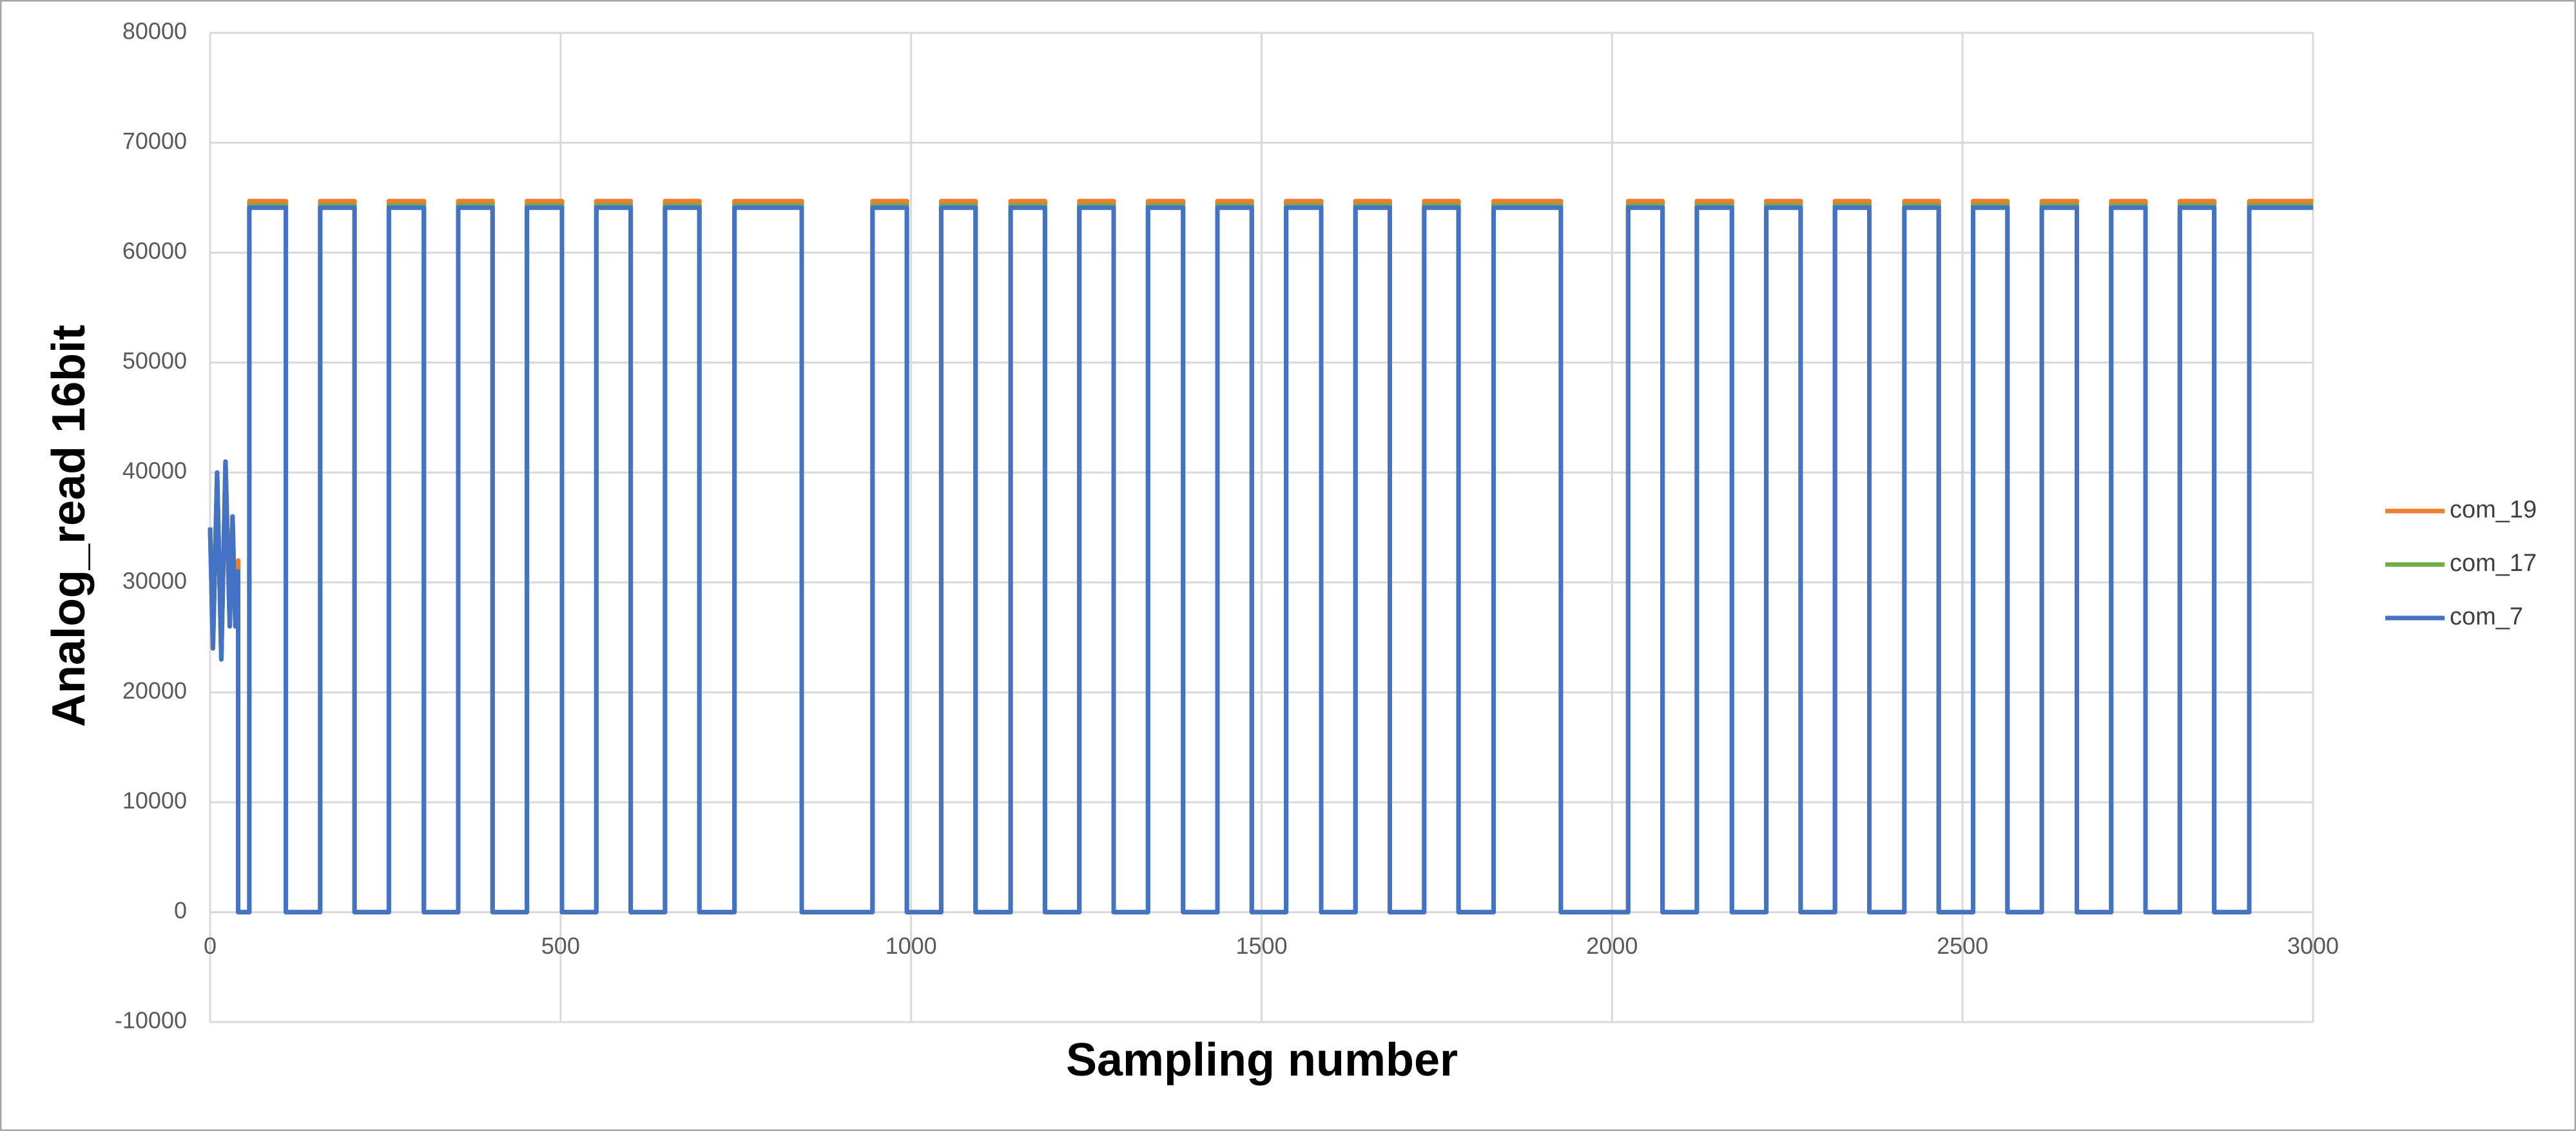 The image size is (2576, 1131). Describe the element at coordinates (154, 471) in the screenshot. I see `y-tick-label: 40000` at that location.